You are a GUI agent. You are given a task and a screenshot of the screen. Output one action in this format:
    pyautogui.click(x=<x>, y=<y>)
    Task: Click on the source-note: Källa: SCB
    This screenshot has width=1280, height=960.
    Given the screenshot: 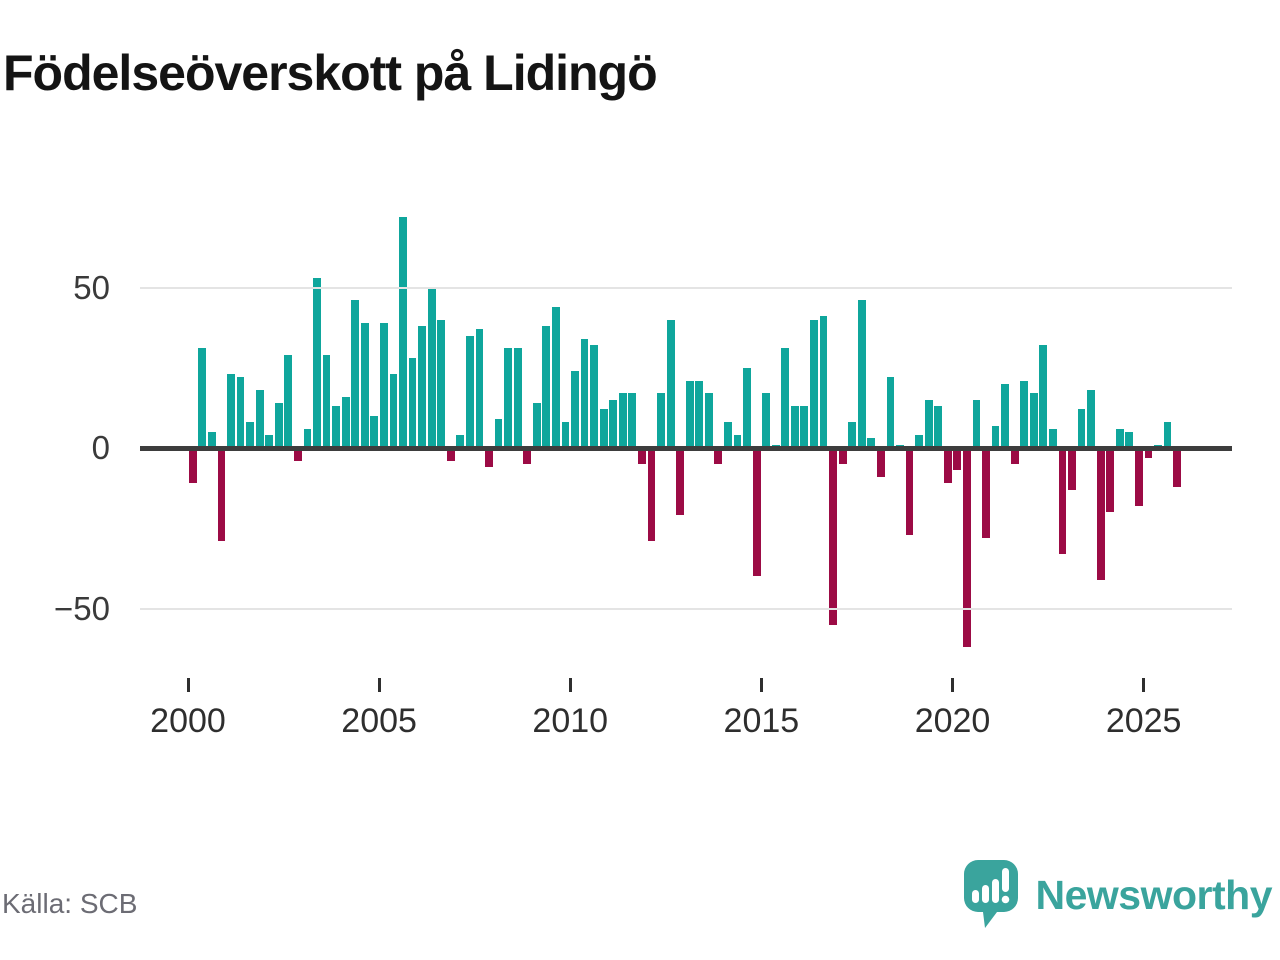 What is the action you would take?
    pyautogui.click(x=70, y=903)
    